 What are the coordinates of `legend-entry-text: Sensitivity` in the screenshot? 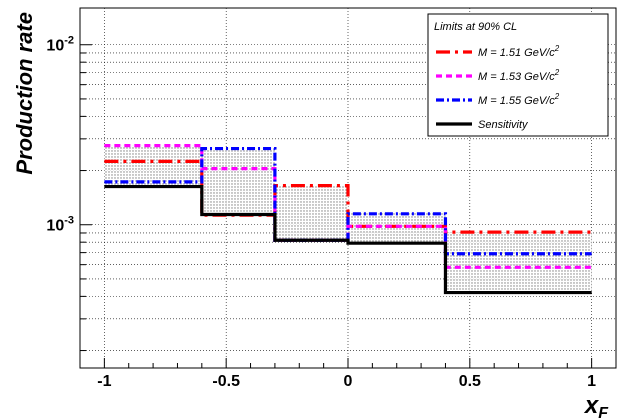 It's located at (503, 125).